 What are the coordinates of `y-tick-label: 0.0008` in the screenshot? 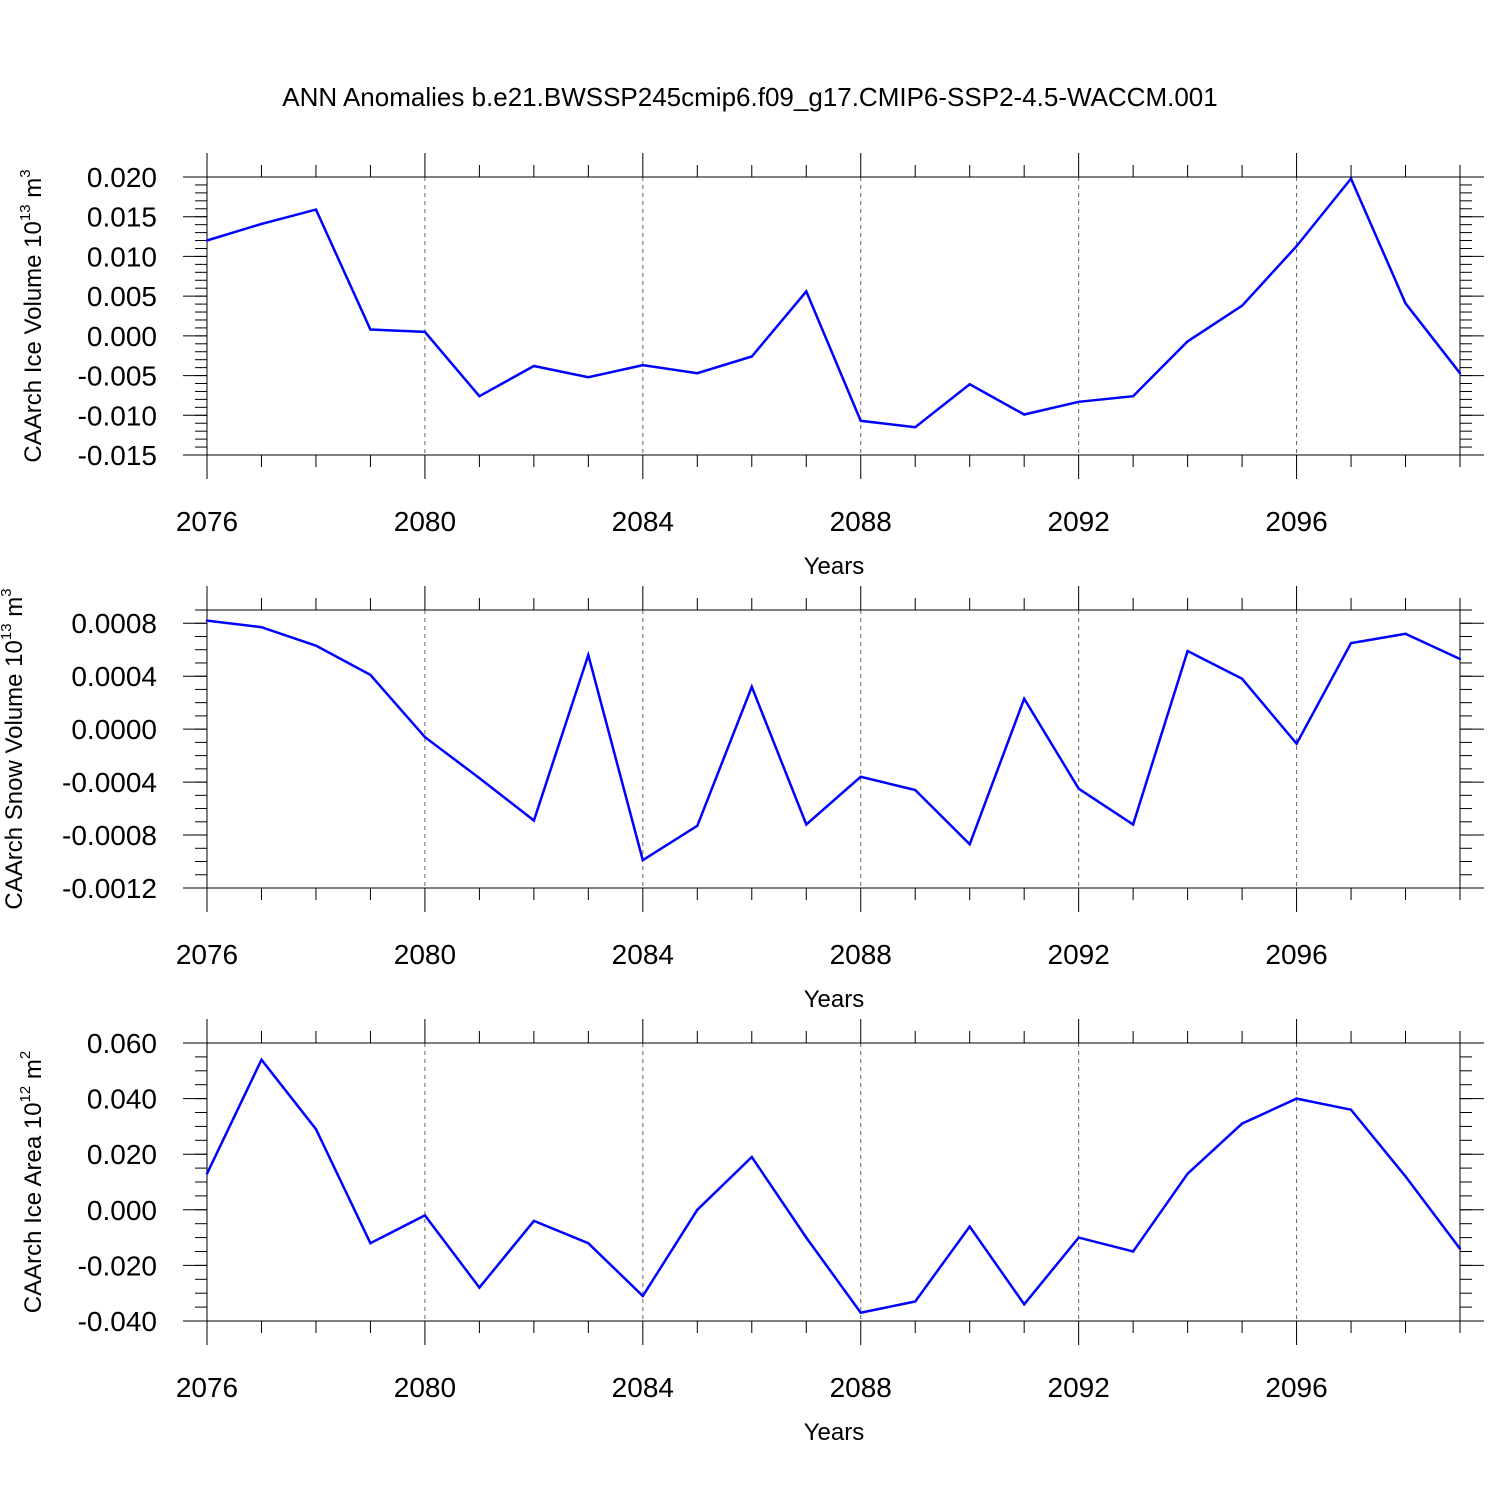 It's located at (114, 623).